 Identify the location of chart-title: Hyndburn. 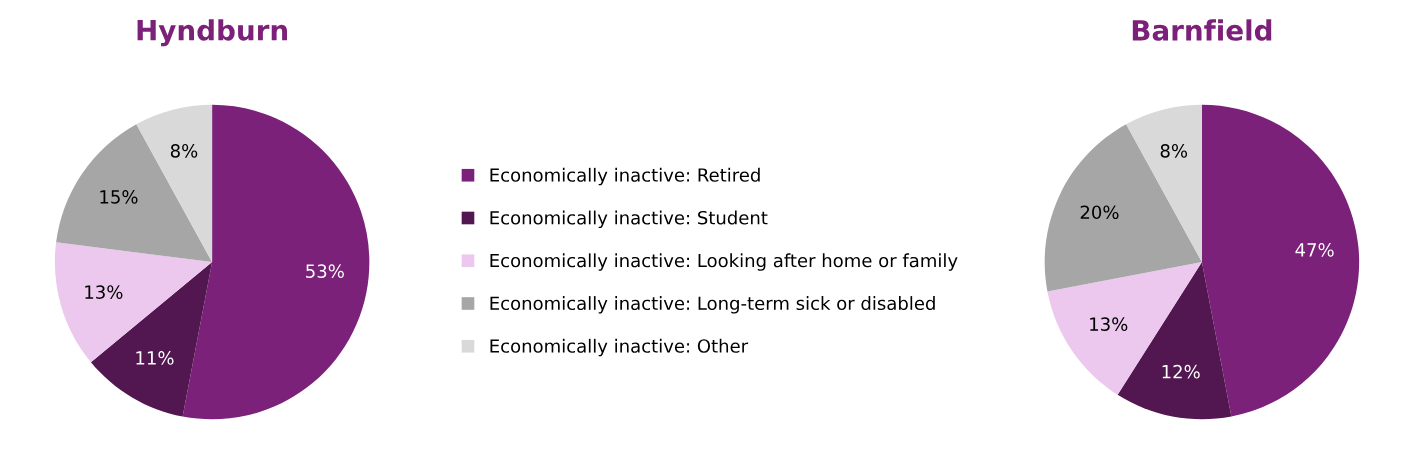
(212, 33).